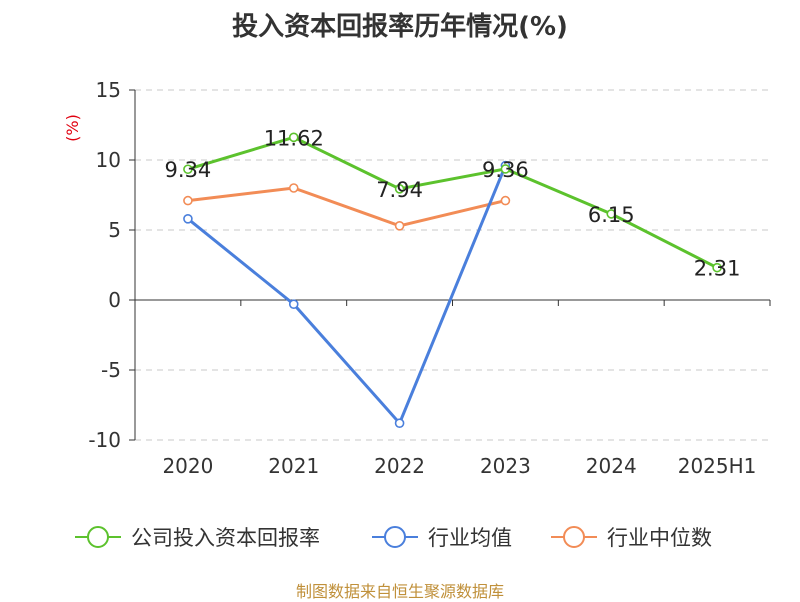 Image resolution: width=800 pixels, height=602 pixels. What do you see at coordinates (225, 538) in the screenshot?
I see `legend-label: 公司投入资本回报率` at bounding box center [225, 538].